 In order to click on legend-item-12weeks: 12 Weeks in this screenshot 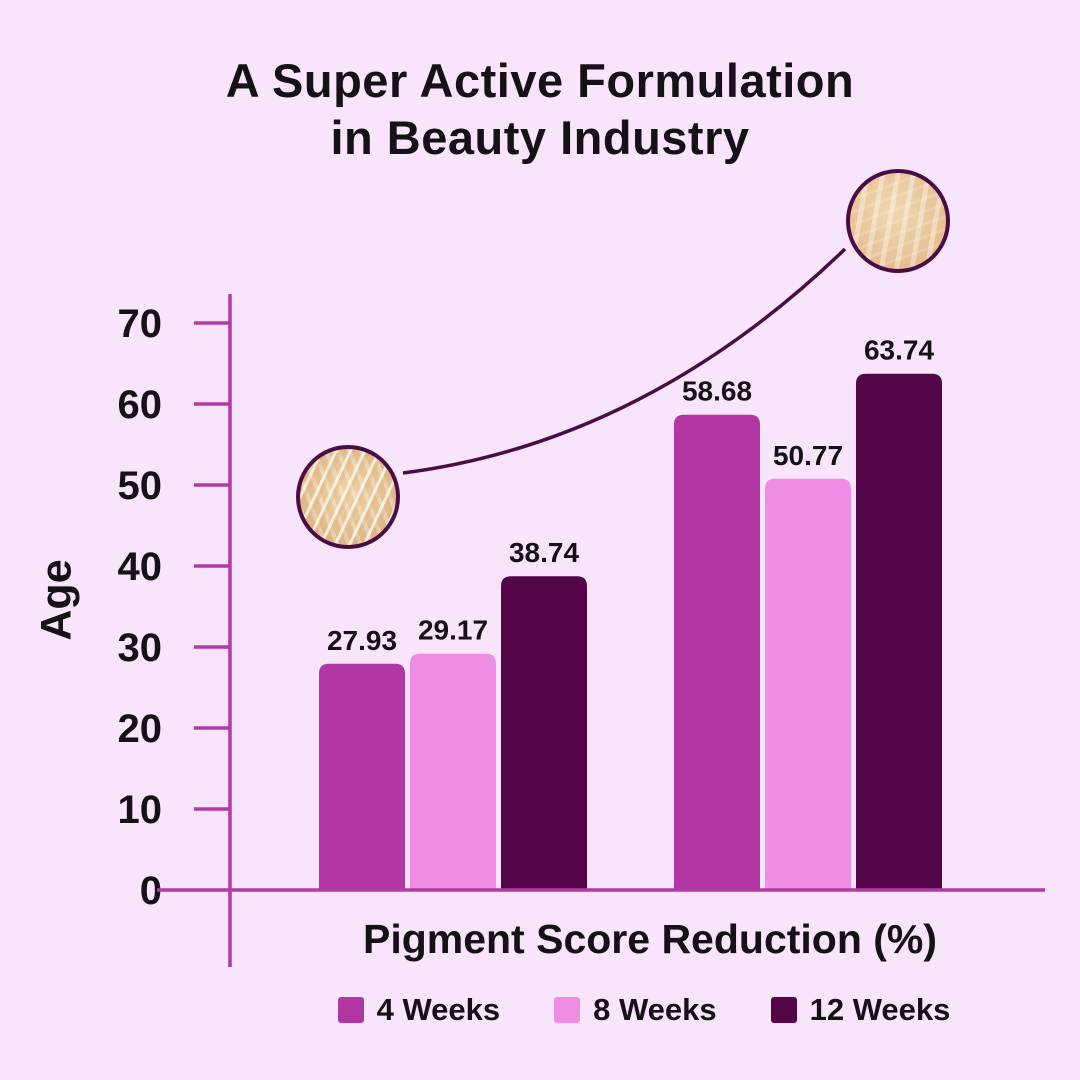, I will do `click(860, 1010)`.